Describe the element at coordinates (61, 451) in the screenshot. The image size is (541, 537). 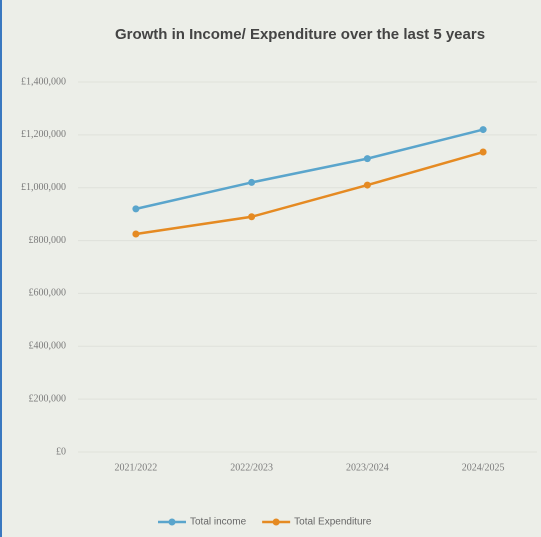
I see `y-tick-label: £0` at that location.